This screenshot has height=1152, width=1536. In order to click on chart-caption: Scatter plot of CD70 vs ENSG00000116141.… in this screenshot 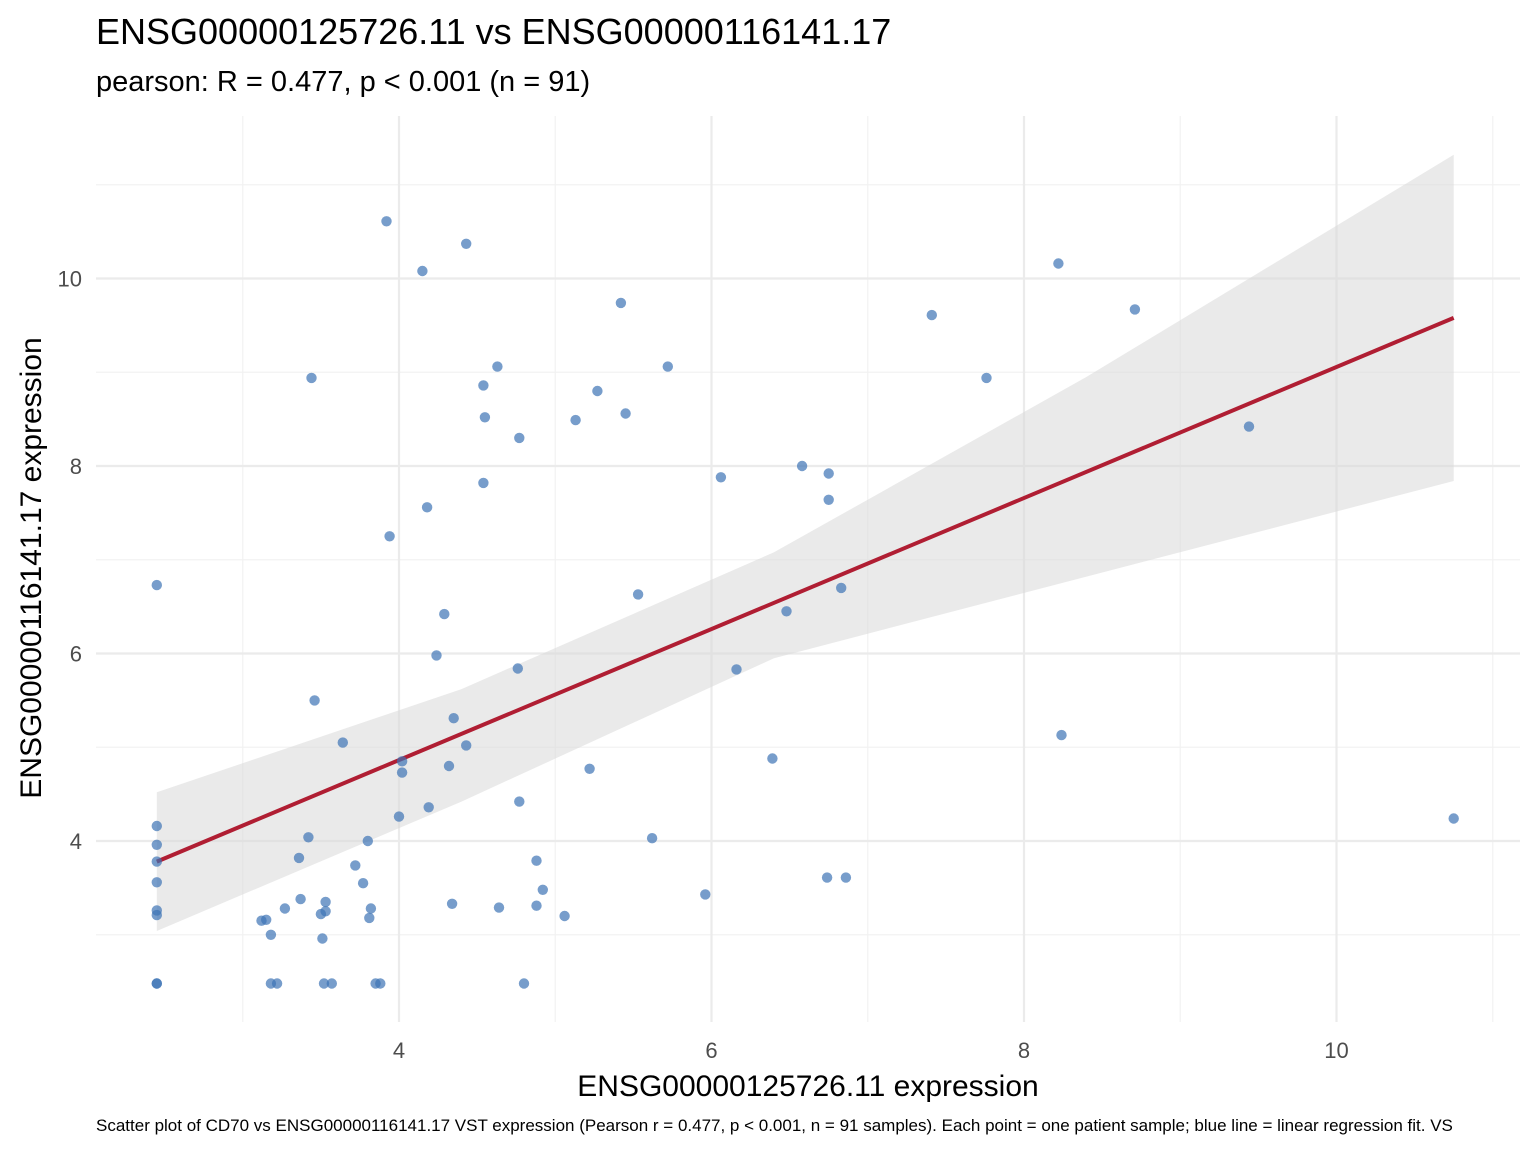, I will do `click(774, 1125)`.